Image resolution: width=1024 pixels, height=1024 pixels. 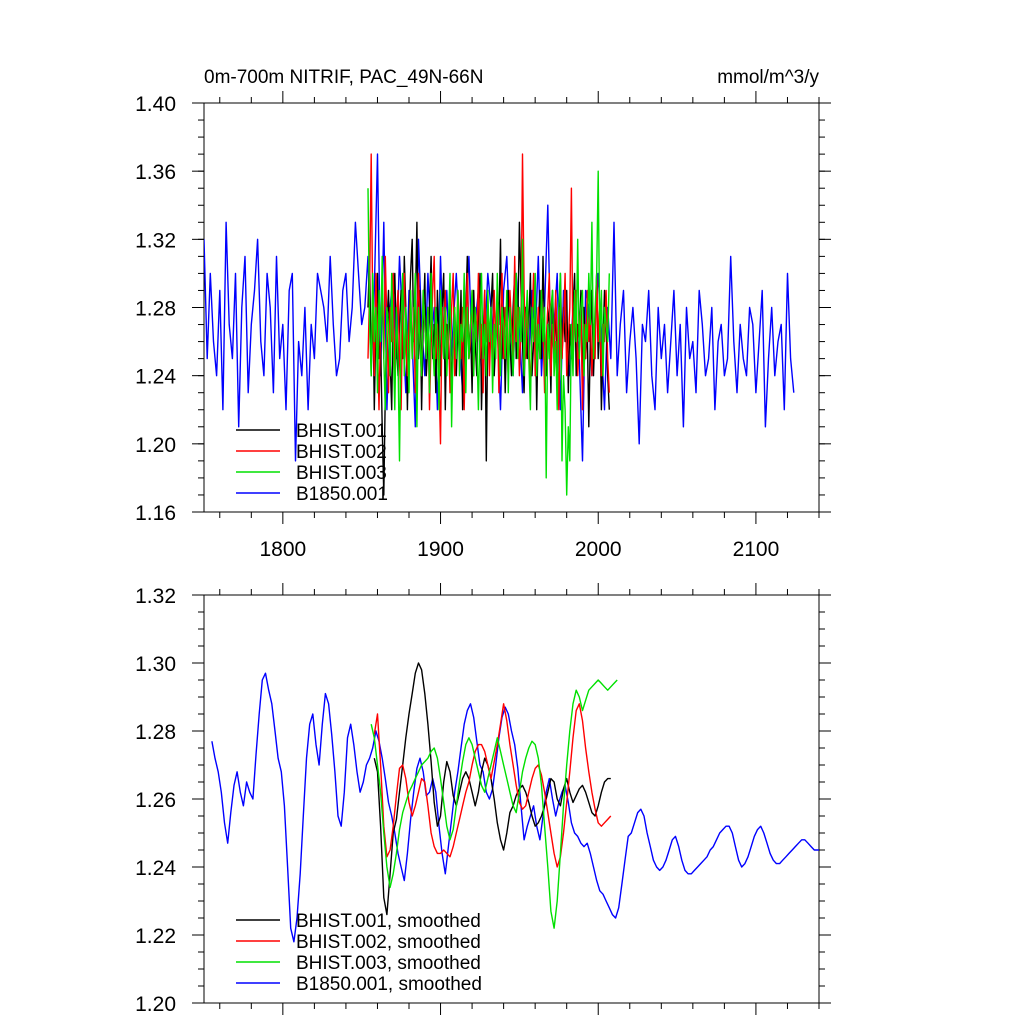 I want to click on series-line-bhist-003-smoothed, so click(x=494, y=804).